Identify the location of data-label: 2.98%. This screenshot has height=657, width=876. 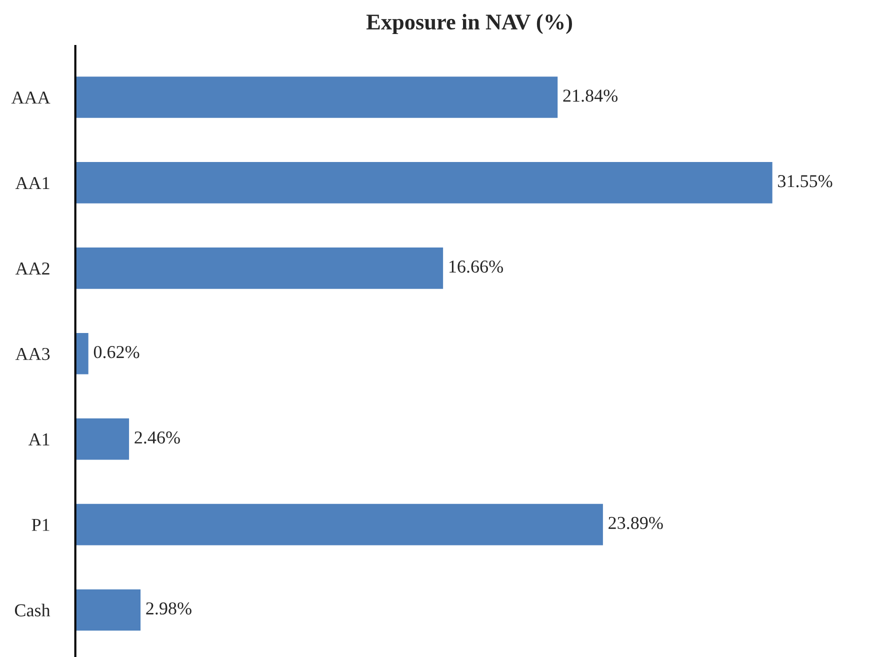
(169, 608).